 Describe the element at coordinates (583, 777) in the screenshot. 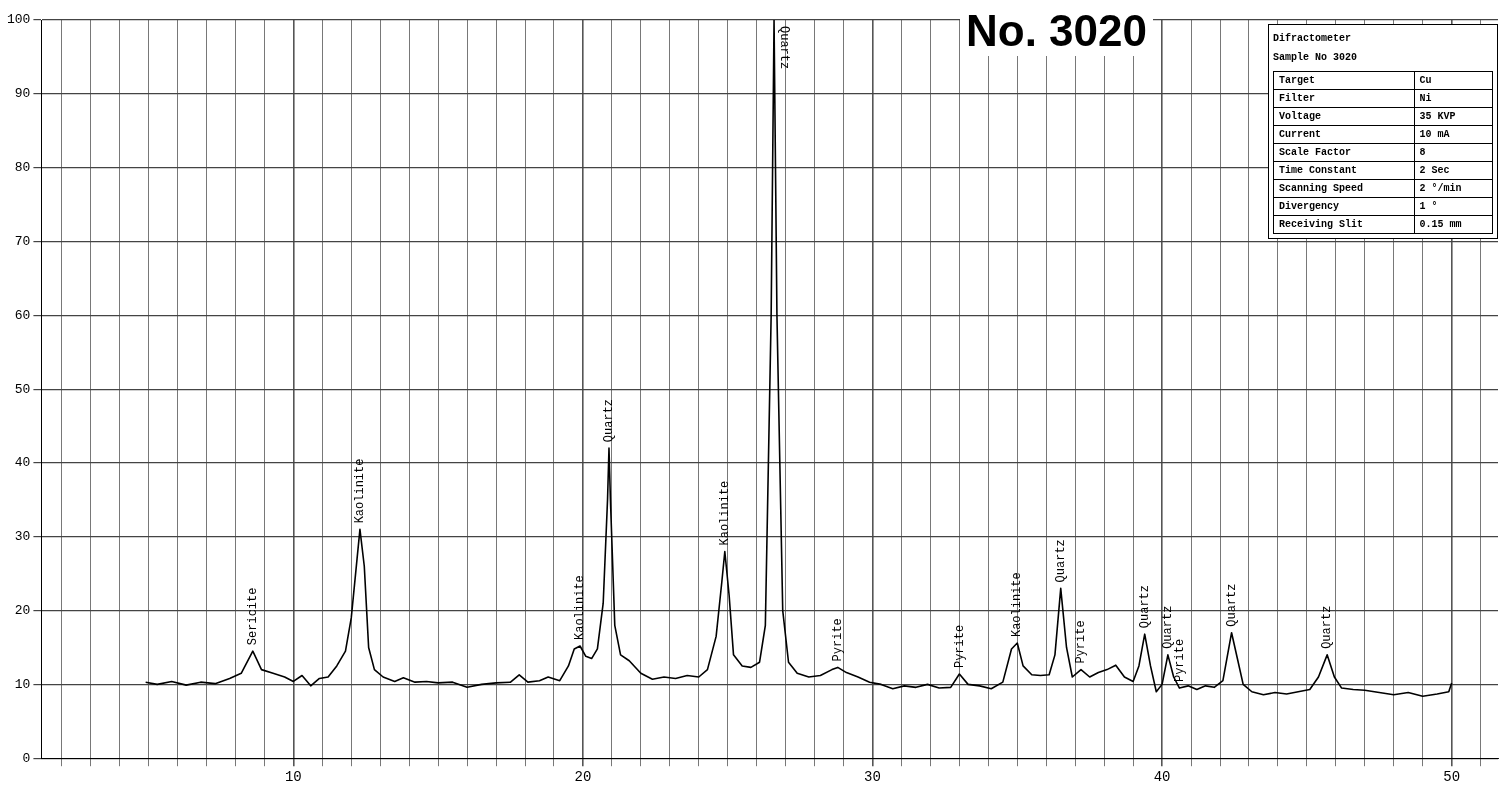

I see `x-tick-label: 20` at that location.